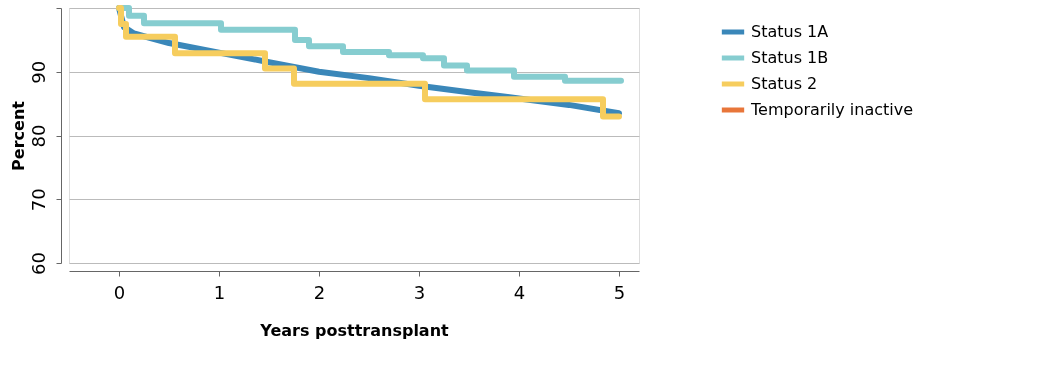 The image size is (1050, 368). I want to click on y-tick-label: 90, so click(38, 72).